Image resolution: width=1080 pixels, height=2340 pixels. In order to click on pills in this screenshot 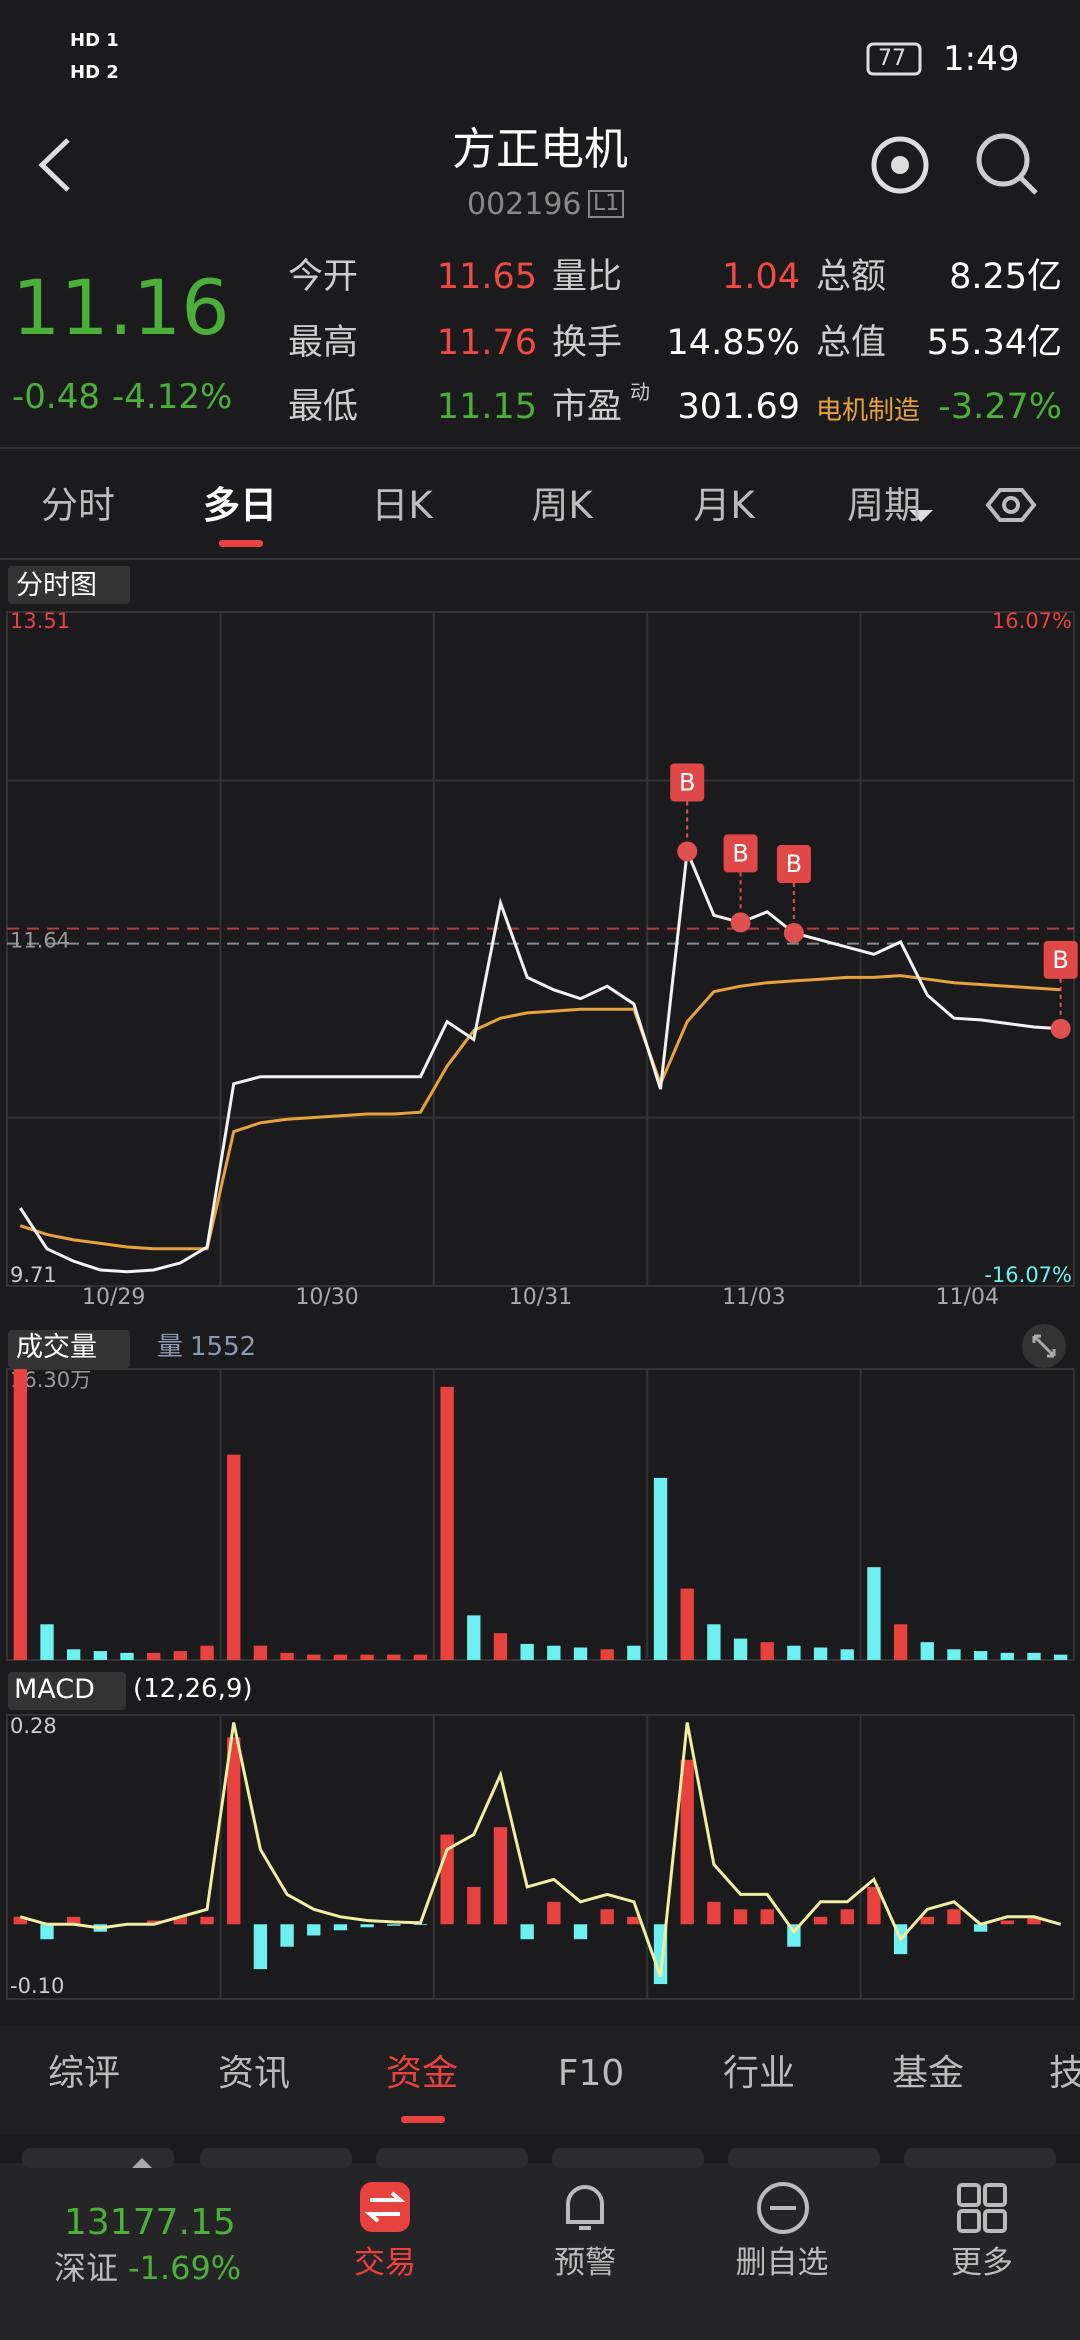, I will do `click(539, 2158)`.